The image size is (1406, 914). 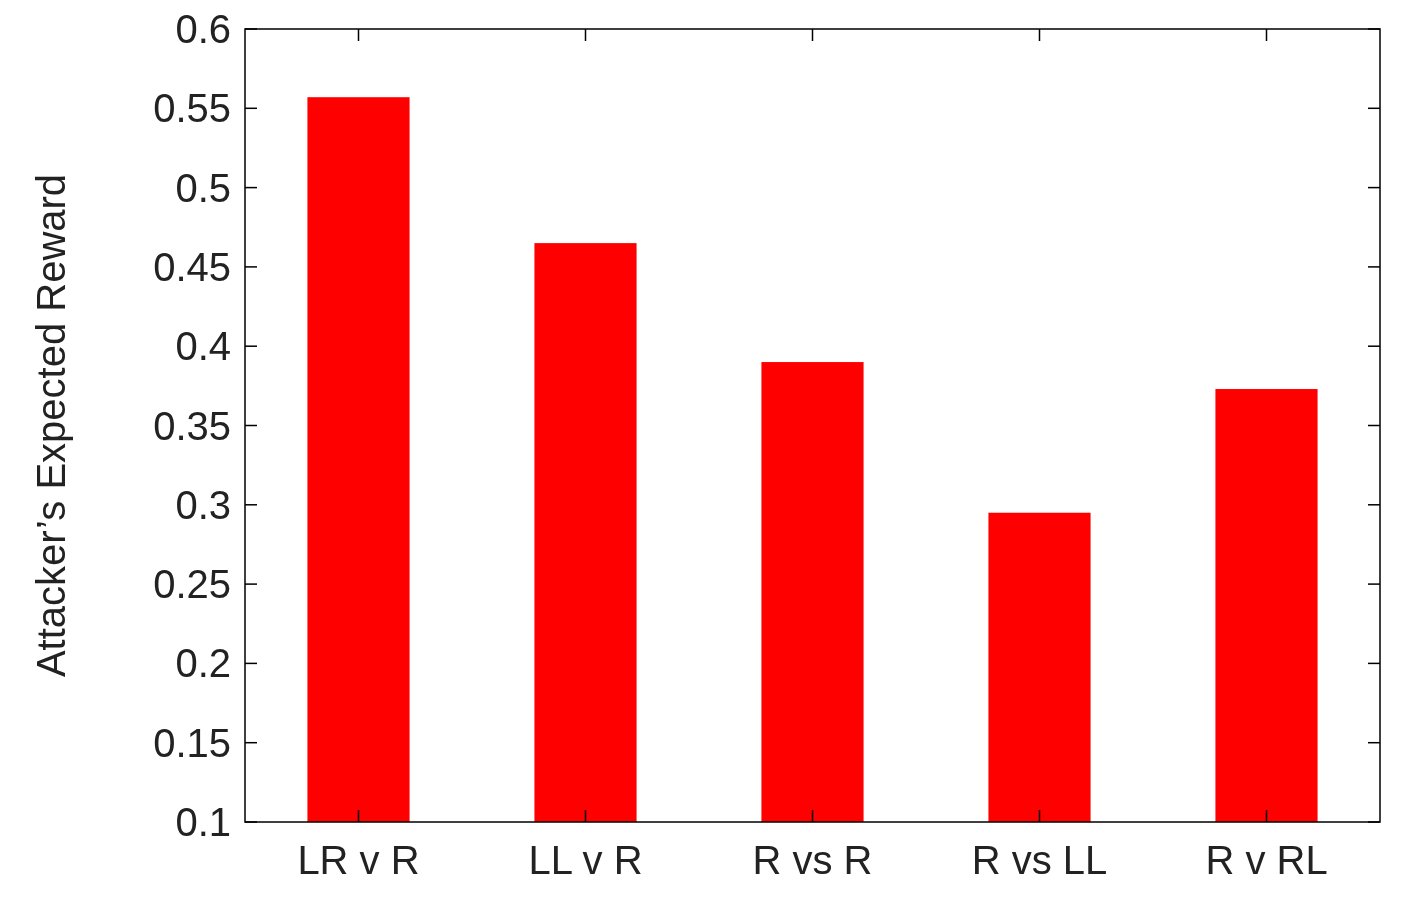 I want to click on y-tick-label: 0.55, so click(x=192, y=108).